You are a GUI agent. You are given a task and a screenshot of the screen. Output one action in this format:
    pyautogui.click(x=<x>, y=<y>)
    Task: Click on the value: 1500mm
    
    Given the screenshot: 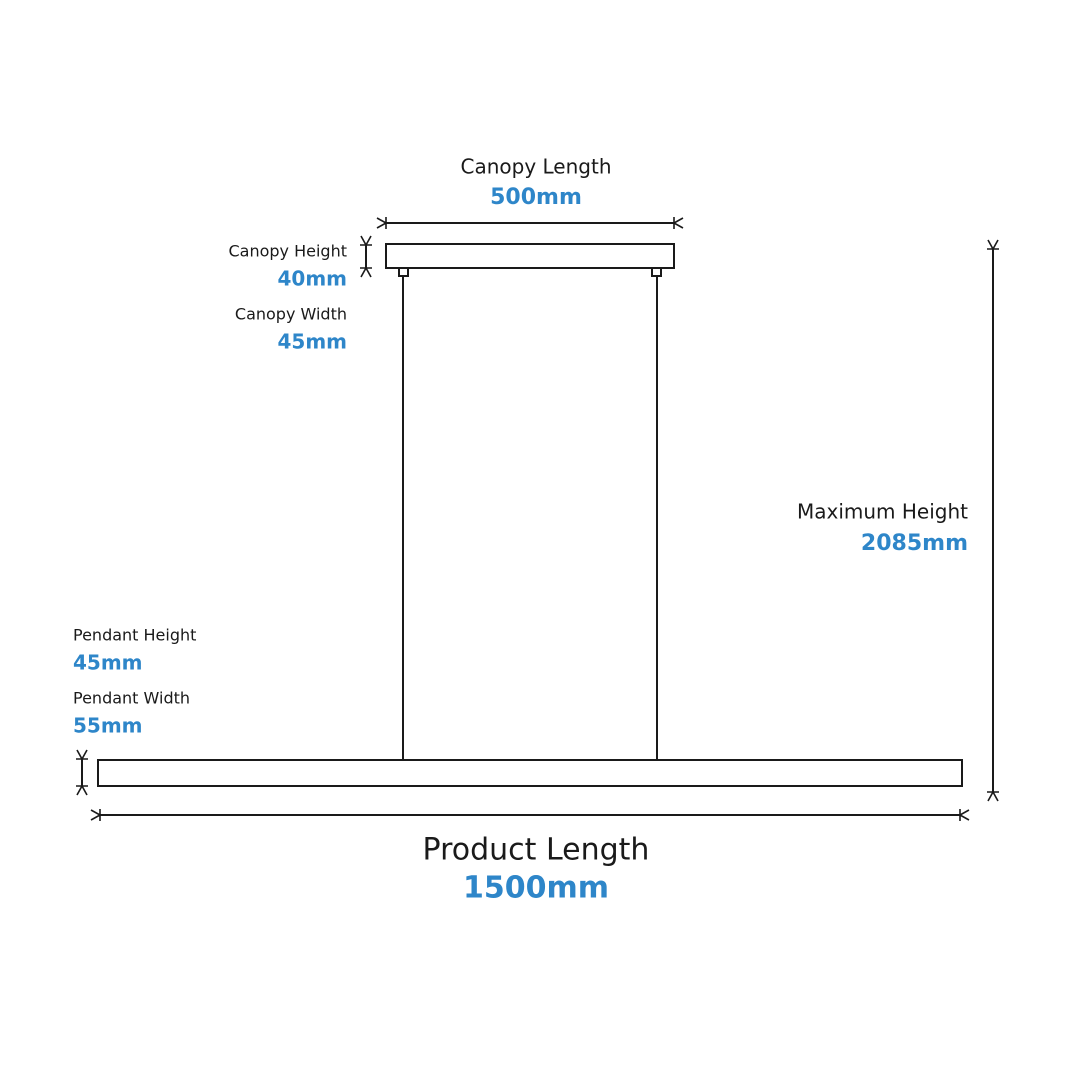 What is the action you would take?
    pyautogui.click(x=536, y=888)
    